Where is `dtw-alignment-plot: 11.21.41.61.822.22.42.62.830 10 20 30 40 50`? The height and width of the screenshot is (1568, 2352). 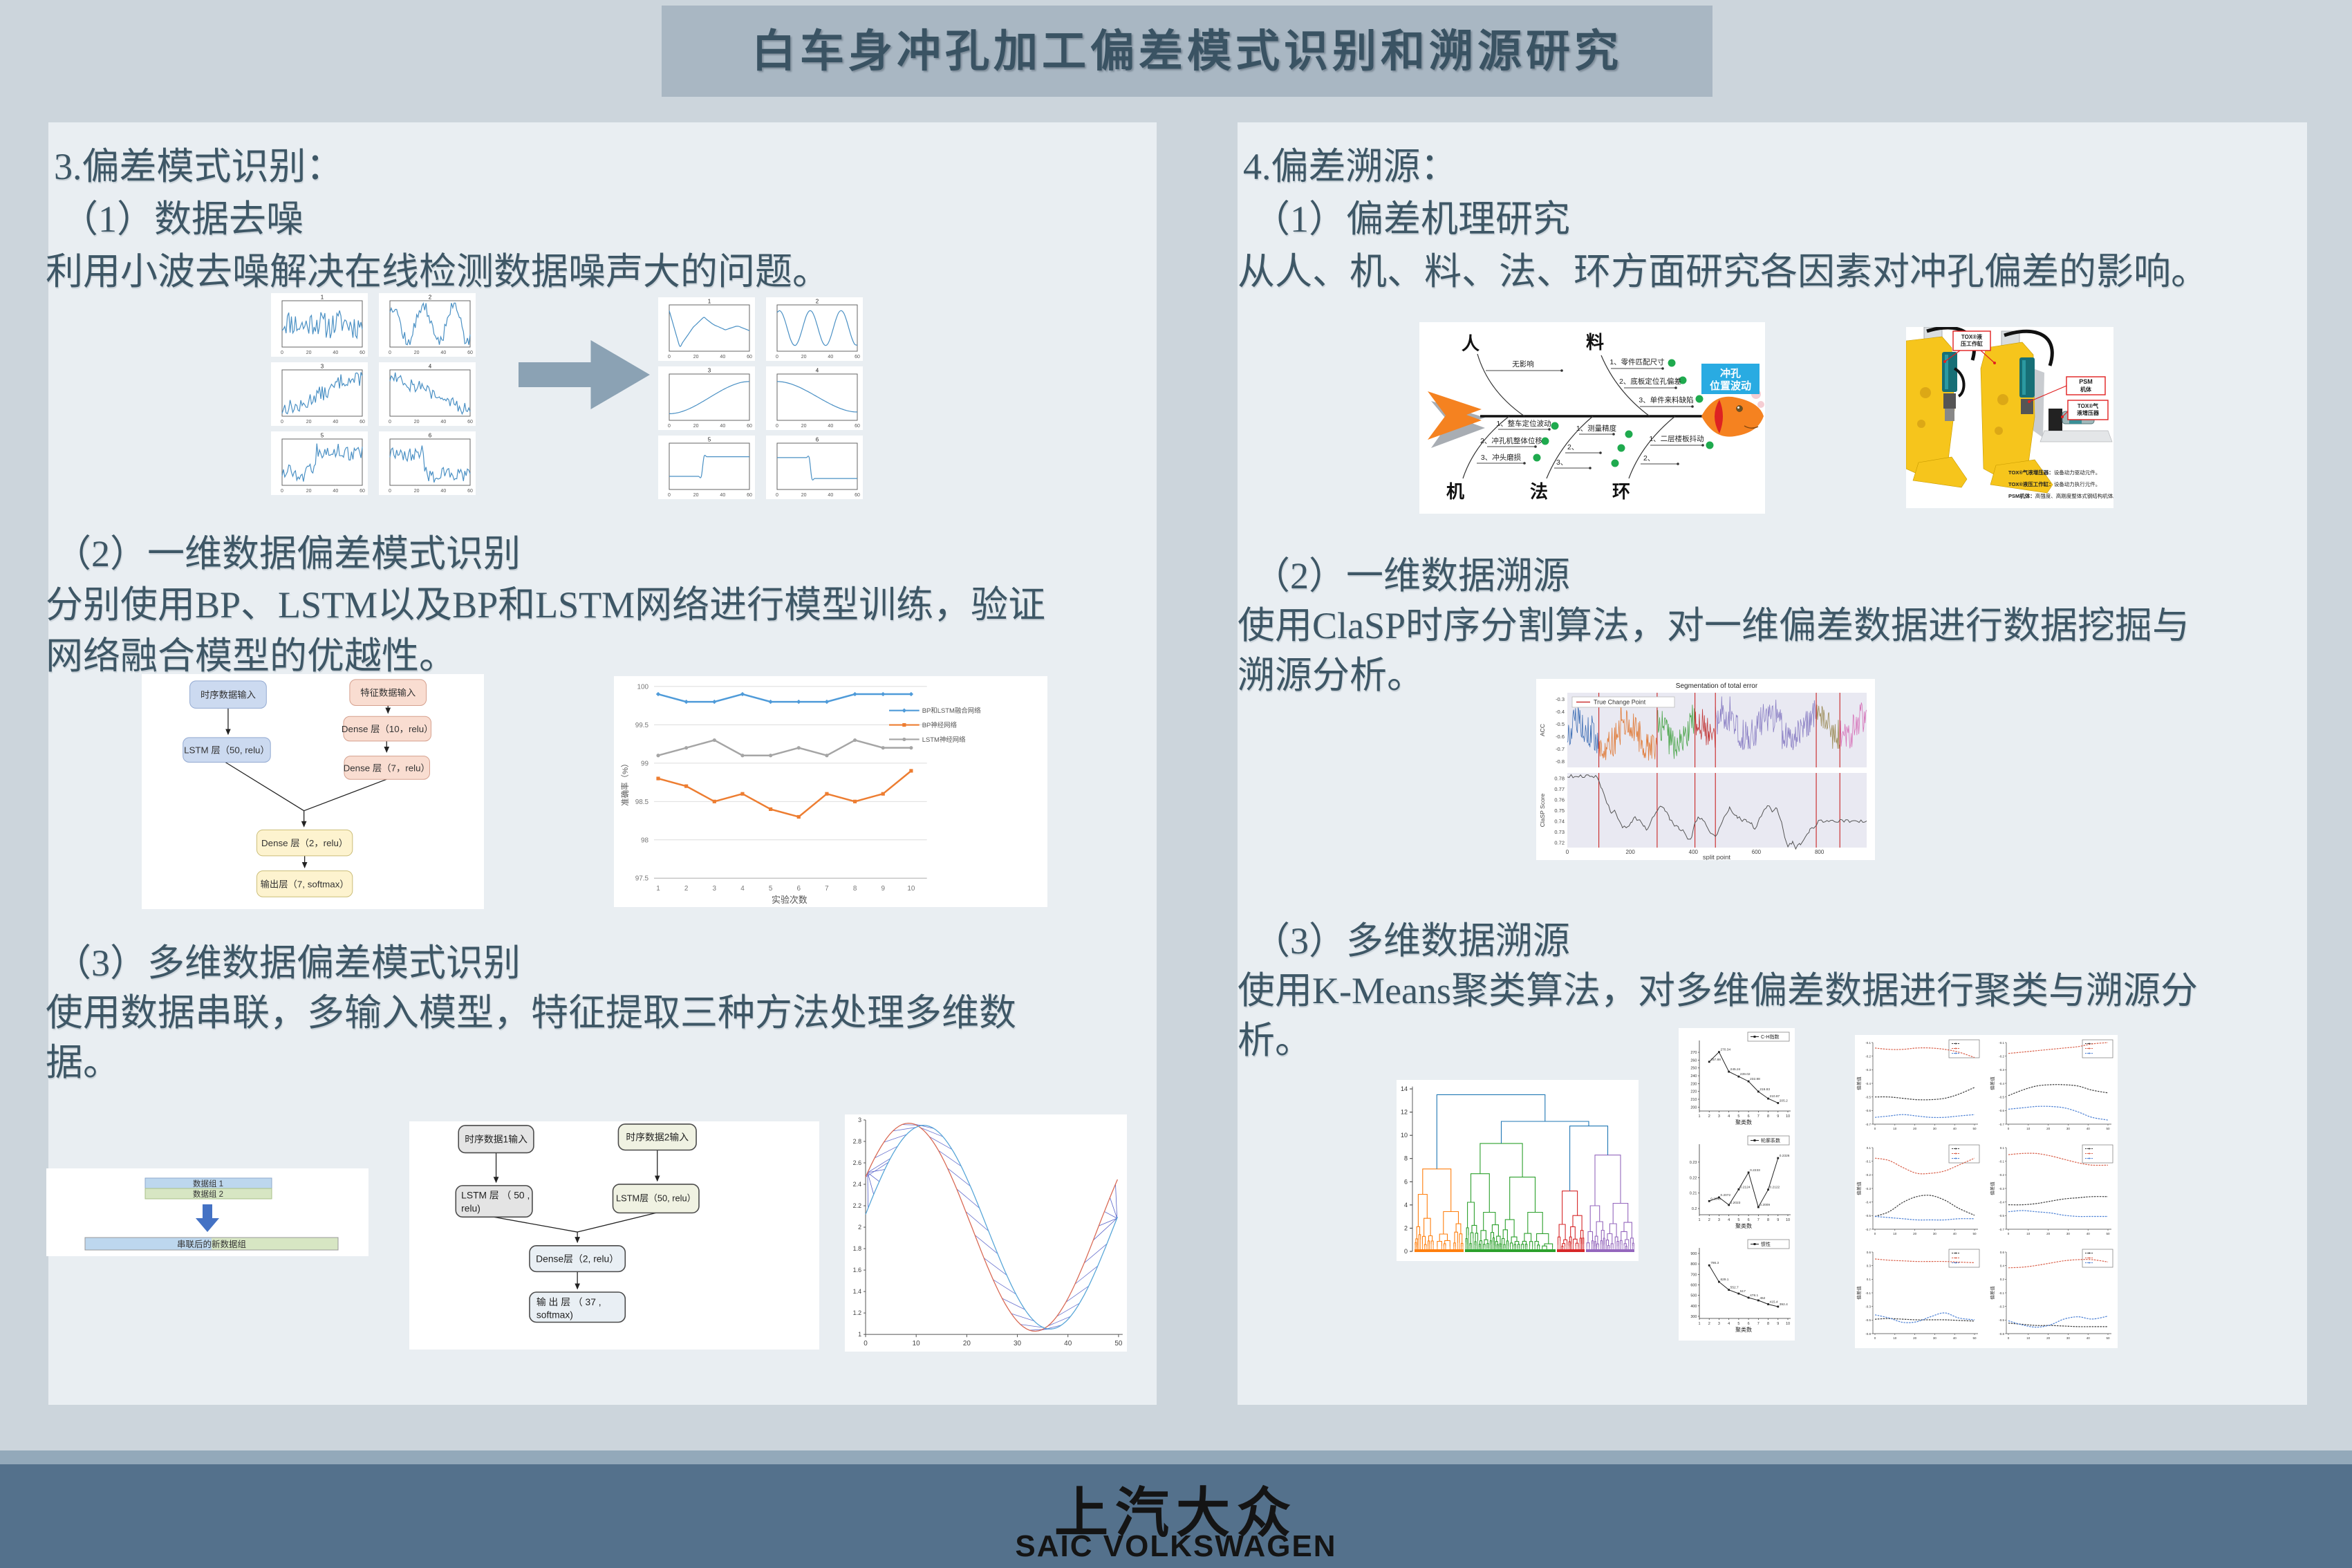
dtw-alignment-plot: 11.21.41.61.822.22.42.62.830 10 20 30 40 50 is located at coordinates (986, 1233).